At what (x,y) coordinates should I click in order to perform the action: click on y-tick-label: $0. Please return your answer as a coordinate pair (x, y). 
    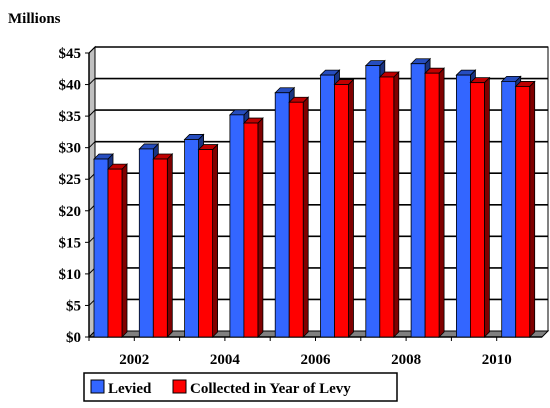
    Looking at the image, I should click on (73, 338).